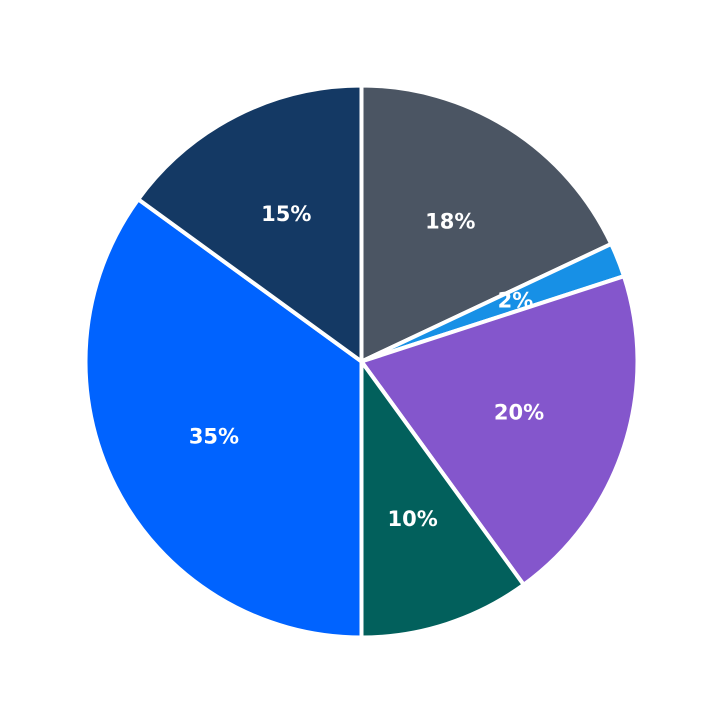 The image size is (723, 723). I want to click on pie-slice-label-3: 10%, so click(413, 519).